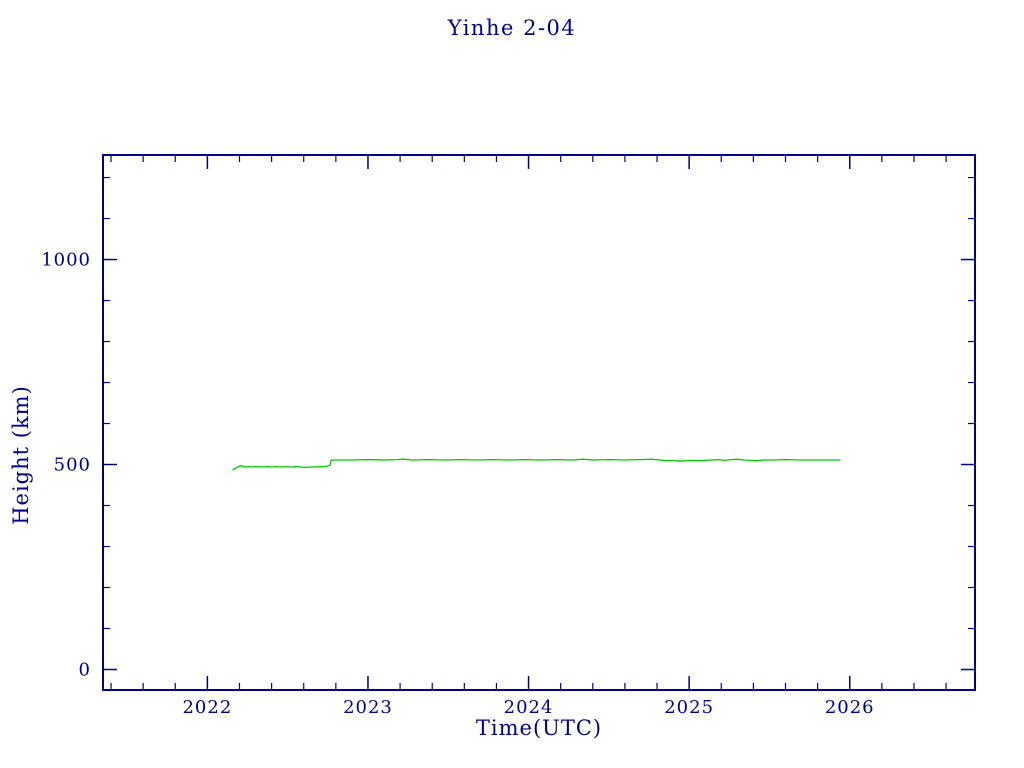 The width and height of the screenshot is (1024, 768). Describe the element at coordinates (536, 464) in the screenshot. I see `series-orbit-height-km-line` at that location.